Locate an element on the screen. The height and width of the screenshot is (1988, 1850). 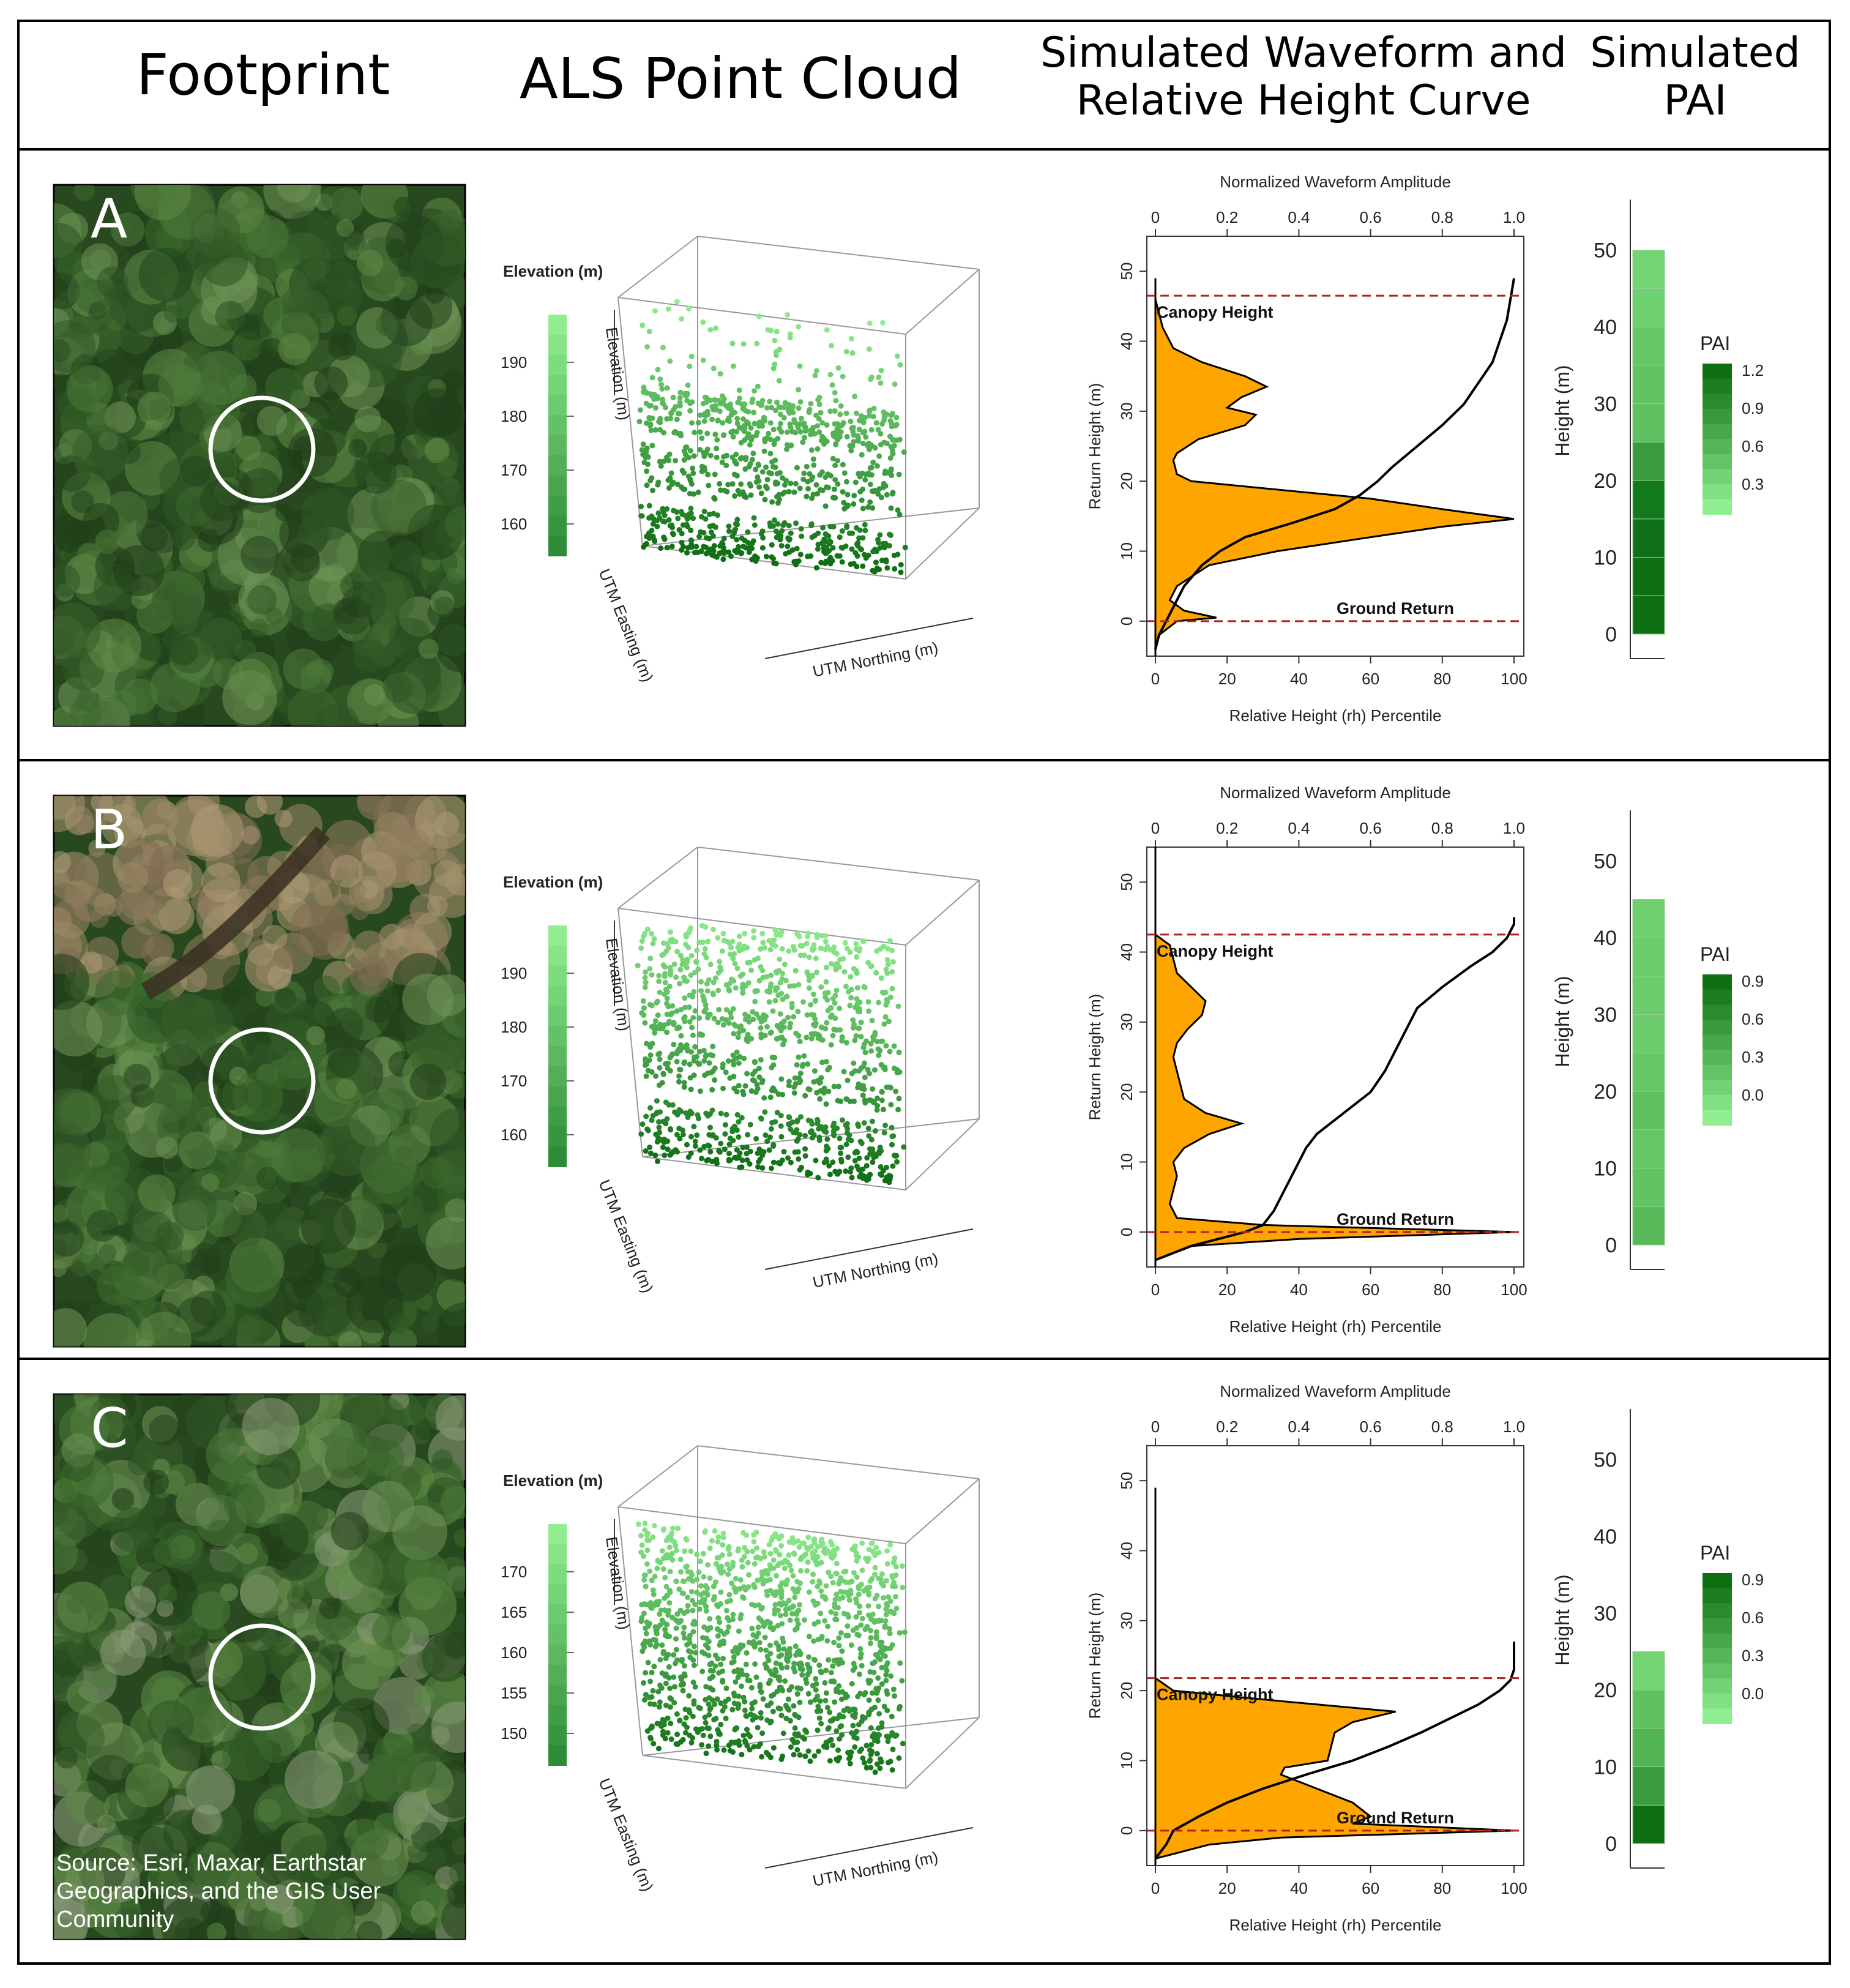
y-tick-label: 0 is located at coordinates (1126, 1232).